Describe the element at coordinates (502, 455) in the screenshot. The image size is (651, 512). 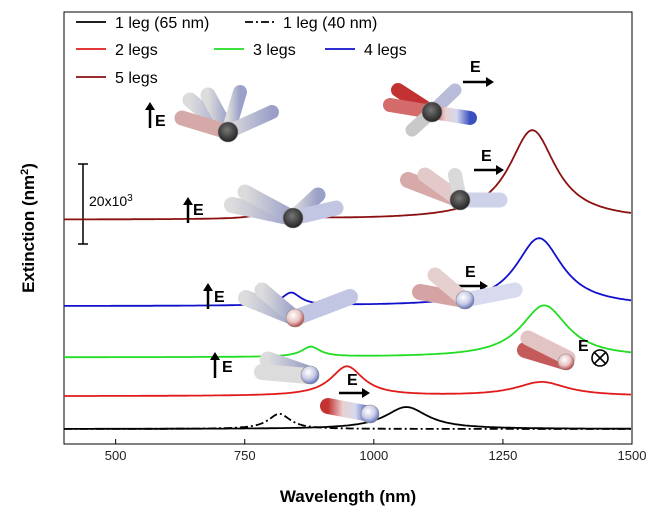
I see `x-tick-label: 1250` at that location.